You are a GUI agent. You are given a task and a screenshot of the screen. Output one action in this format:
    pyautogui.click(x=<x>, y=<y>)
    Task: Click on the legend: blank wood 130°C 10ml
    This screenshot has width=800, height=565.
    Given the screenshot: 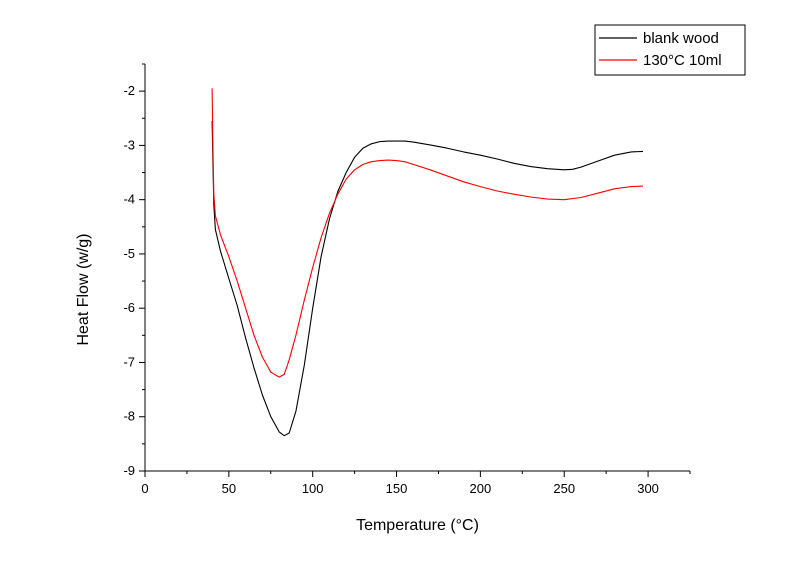 What is the action you would take?
    pyautogui.click(x=670, y=50)
    